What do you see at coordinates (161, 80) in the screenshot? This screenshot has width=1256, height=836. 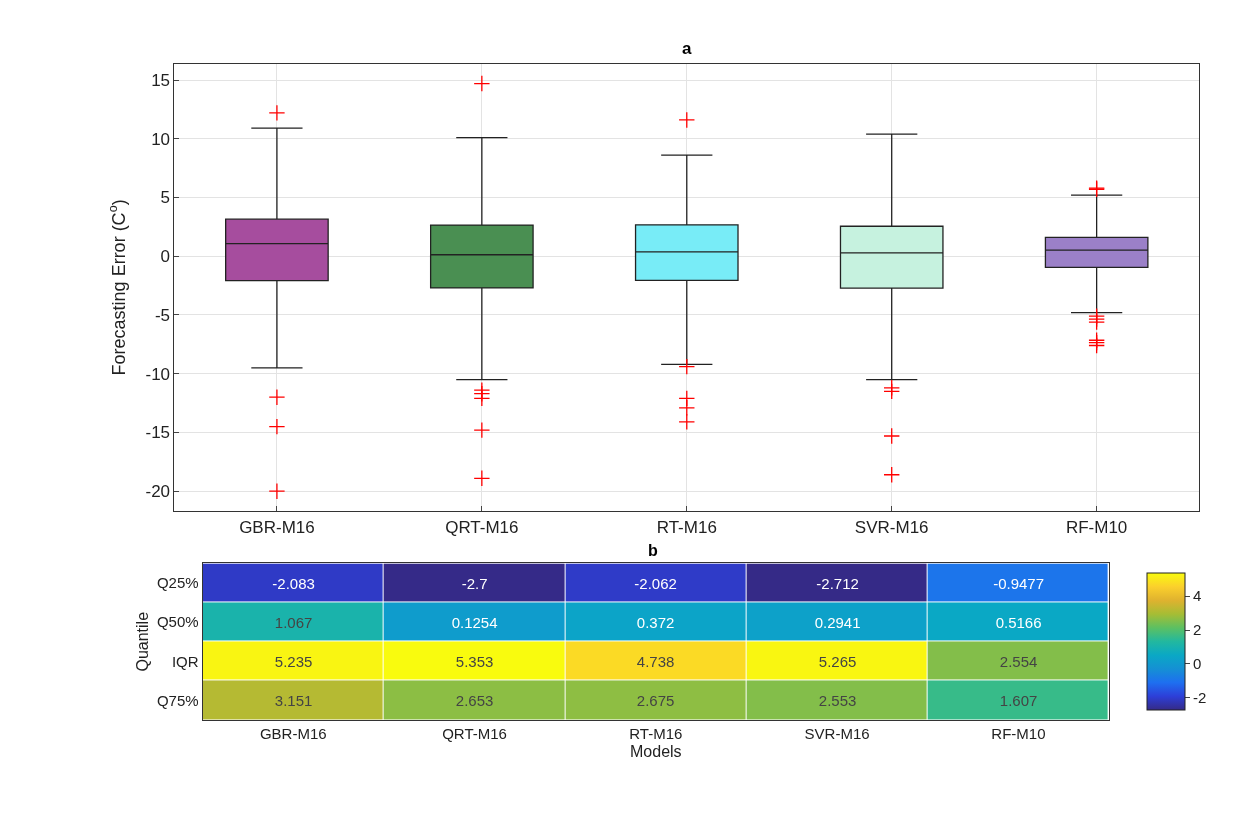 I see `y-tick-label: 15` at bounding box center [161, 80].